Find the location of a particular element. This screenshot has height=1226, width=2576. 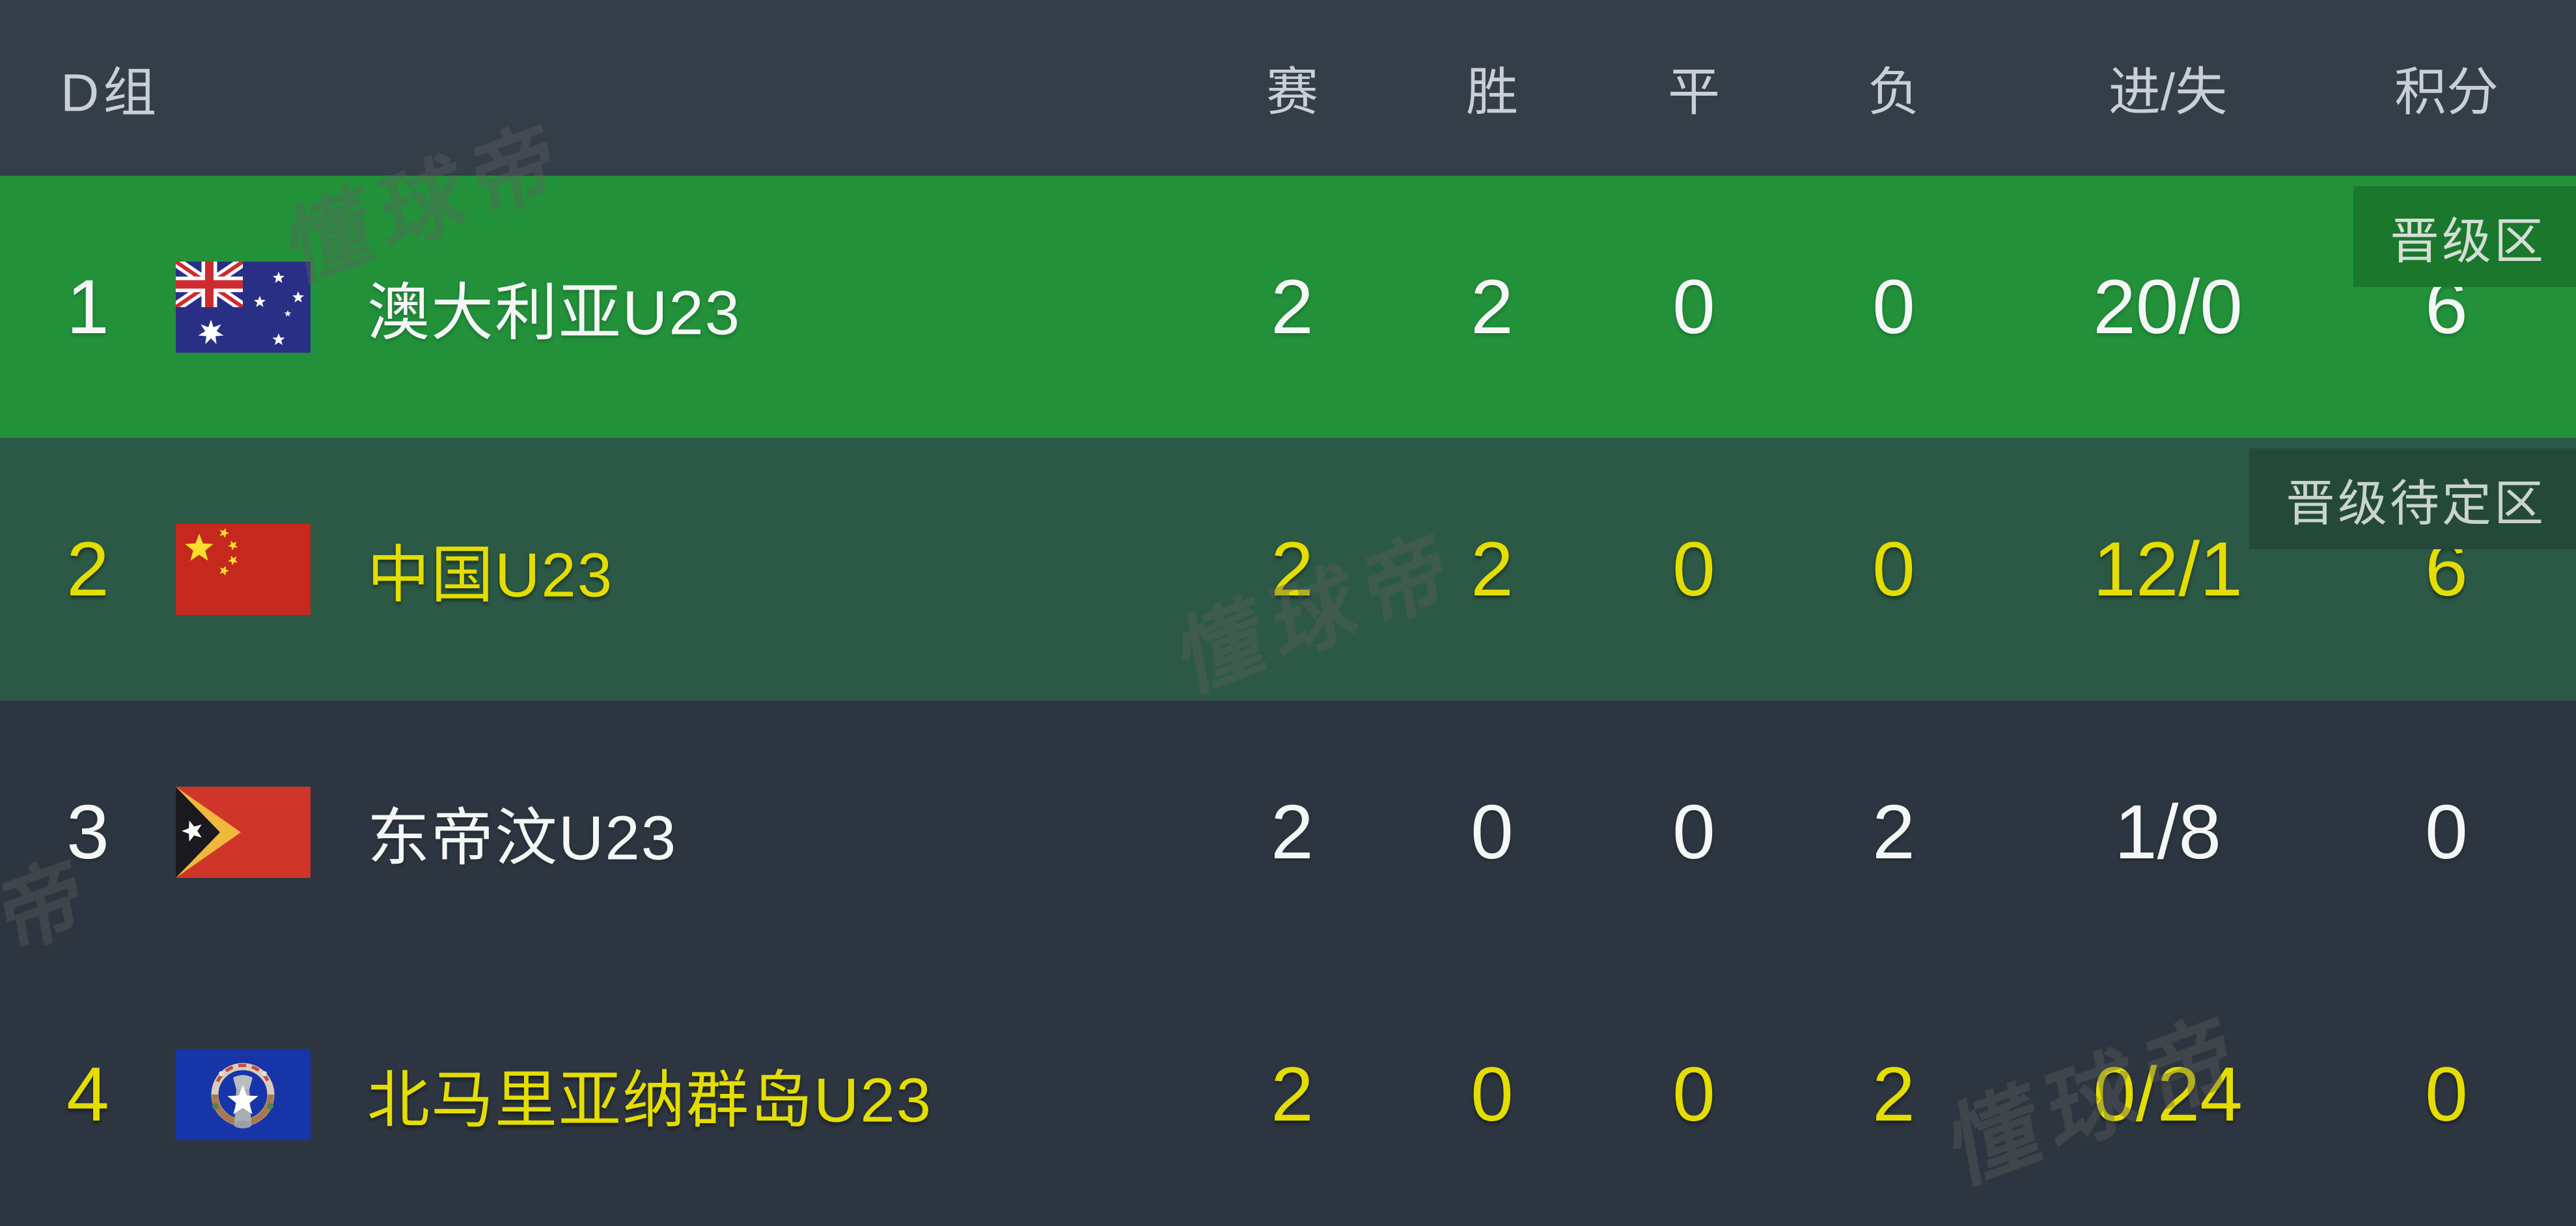

stat-goals: 12/1 is located at coordinates (2168, 569).